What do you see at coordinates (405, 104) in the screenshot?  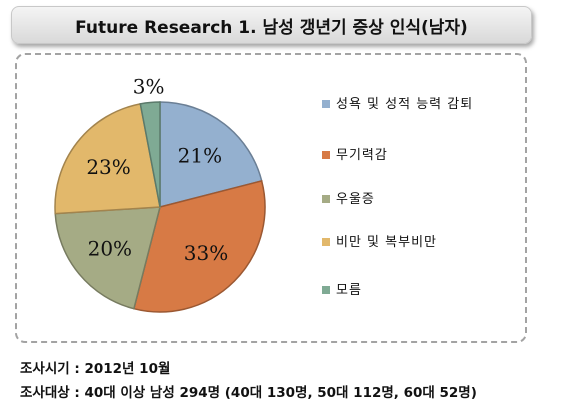 I see `legend-label: 성욕 및 성적 능력 감퇴` at bounding box center [405, 104].